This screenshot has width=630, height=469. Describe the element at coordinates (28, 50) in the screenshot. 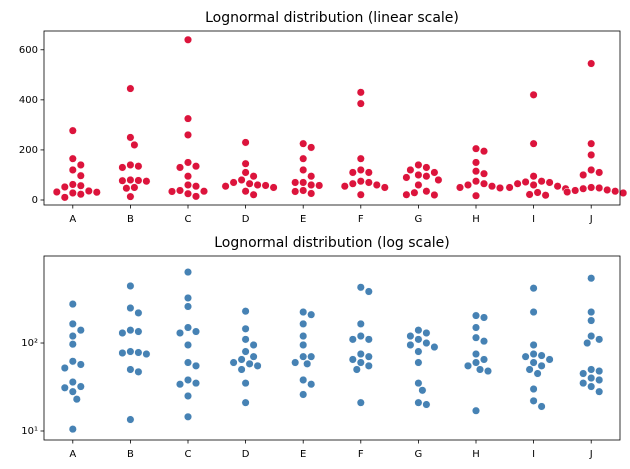

I see `y-tick-label: 600` at that location.